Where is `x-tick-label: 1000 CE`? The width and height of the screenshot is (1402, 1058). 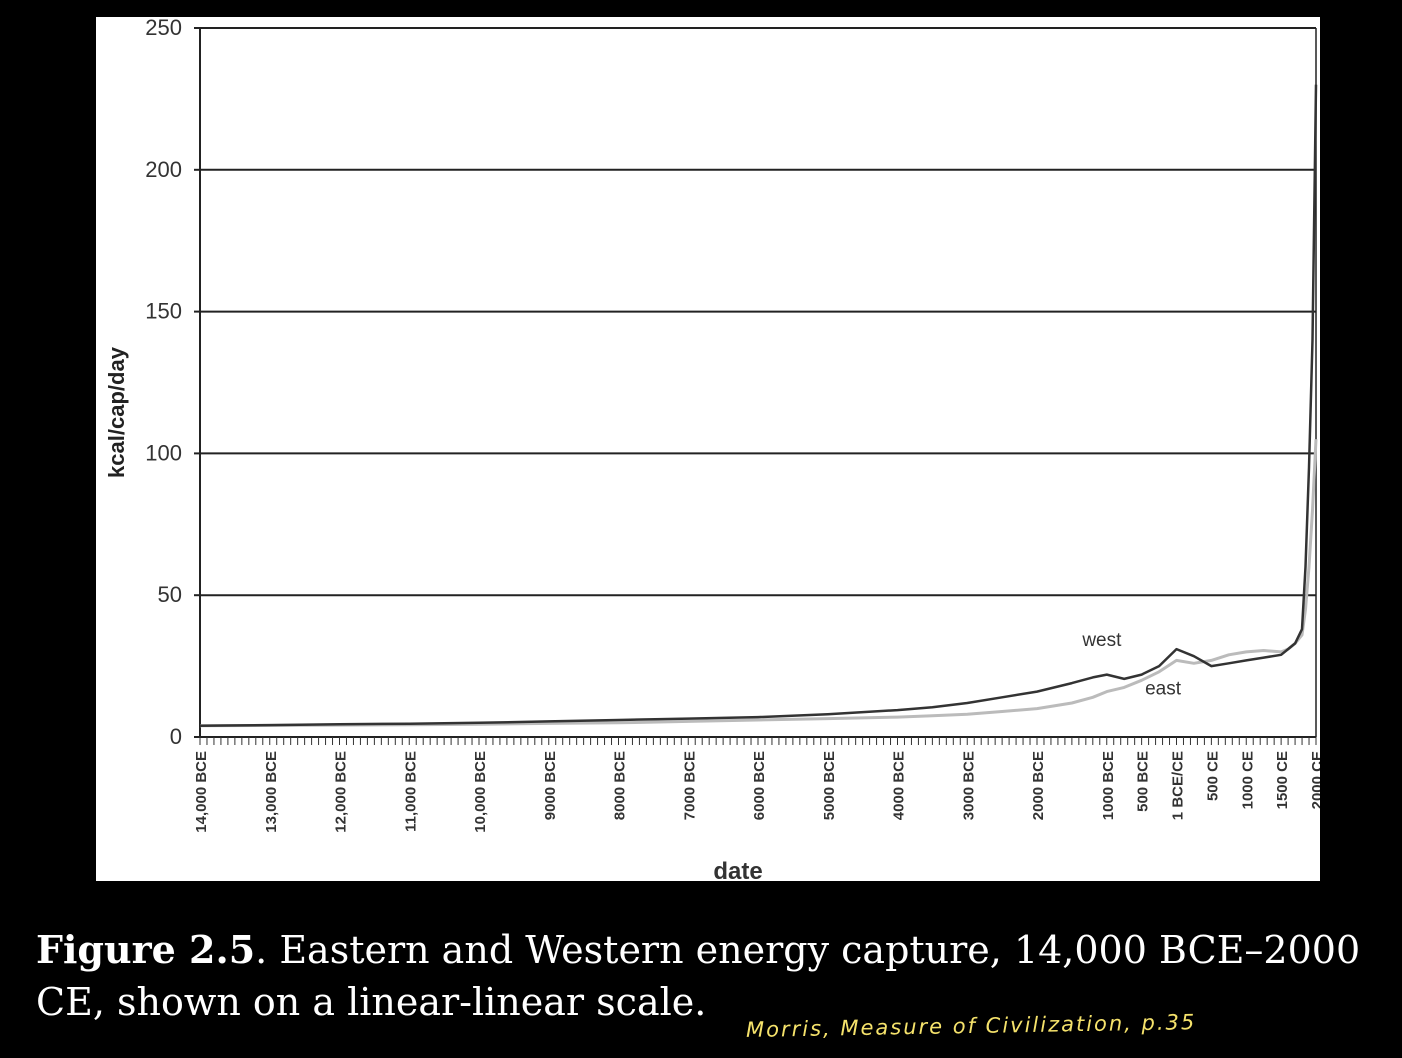 x-tick-label: 1000 CE is located at coordinates (1247, 780).